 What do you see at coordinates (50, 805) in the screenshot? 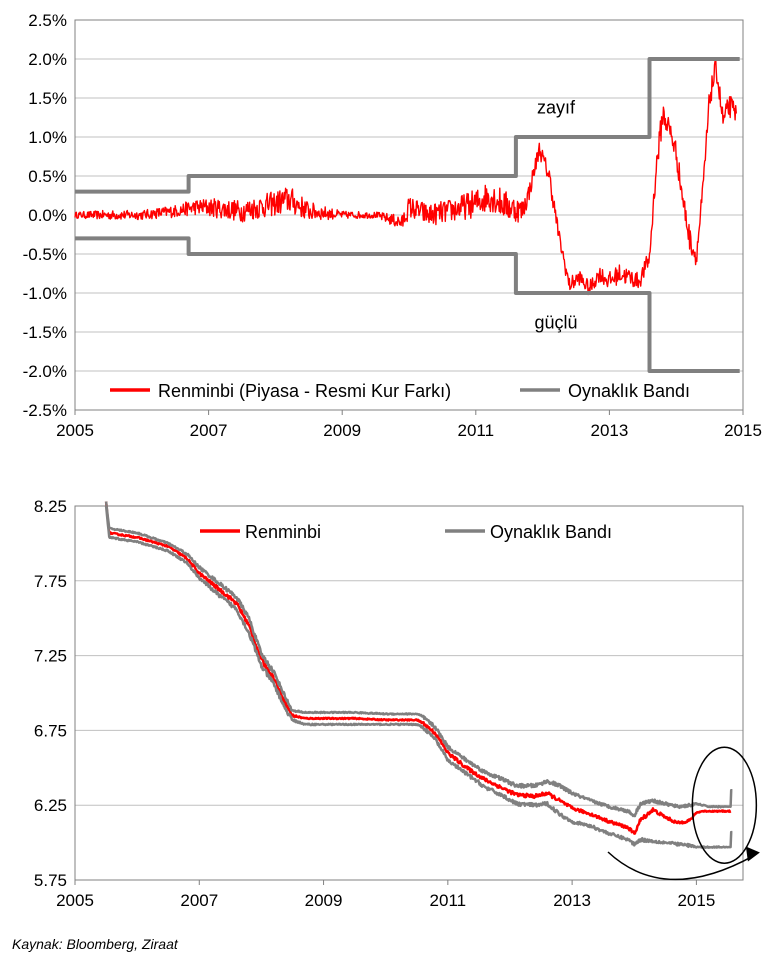
I see `chart2-y-tick-label: 6.25` at bounding box center [50, 805].